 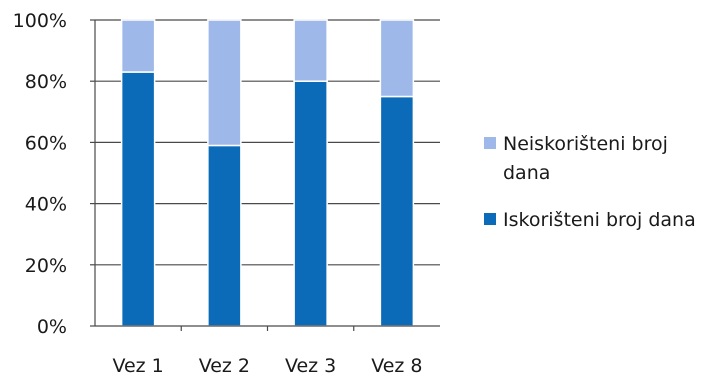 I want to click on x-tick-label: Vez 8, so click(x=396, y=365).